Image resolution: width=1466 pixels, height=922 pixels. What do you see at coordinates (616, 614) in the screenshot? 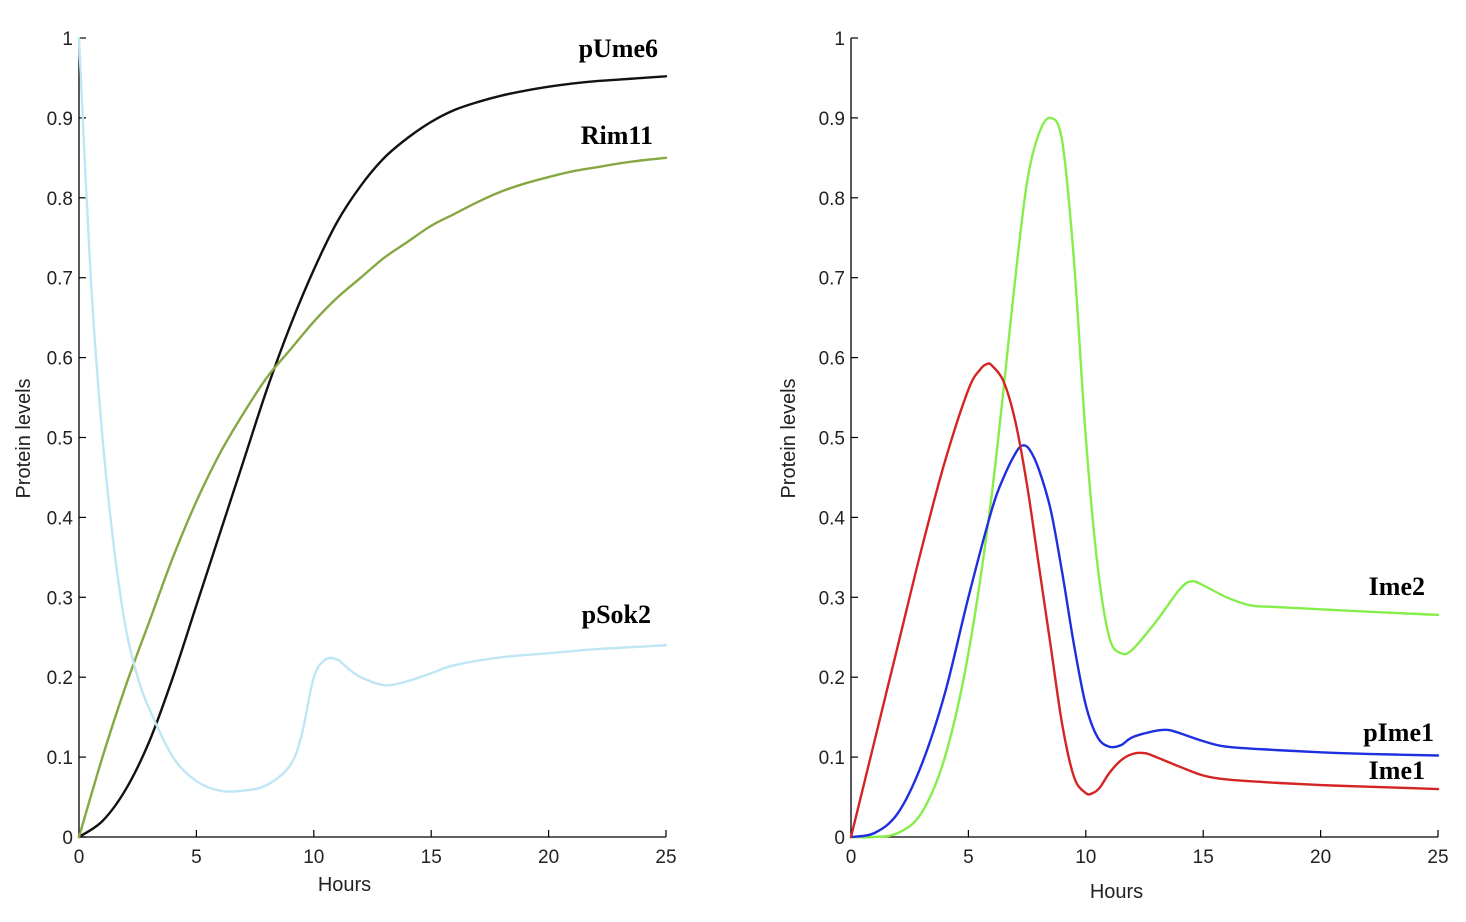
I see `series-label-psok2: pSok2` at bounding box center [616, 614].